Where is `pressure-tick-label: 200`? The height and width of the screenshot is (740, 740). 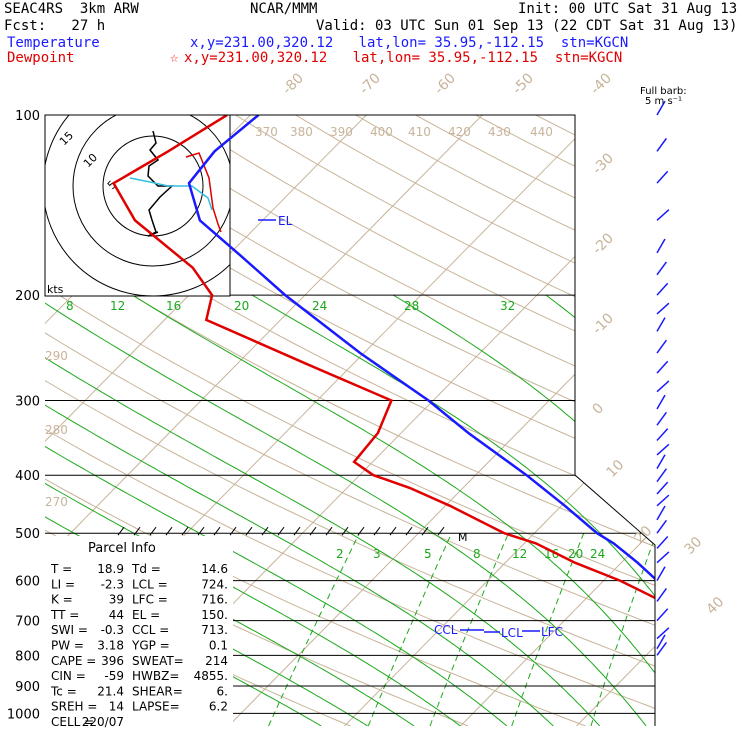 pressure-tick-label: 200 is located at coordinates (27, 296).